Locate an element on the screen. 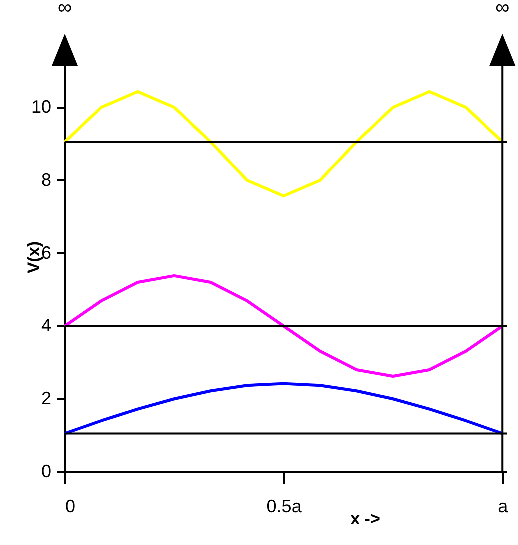  y-tick-label: 8 is located at coordinates (46, 180).